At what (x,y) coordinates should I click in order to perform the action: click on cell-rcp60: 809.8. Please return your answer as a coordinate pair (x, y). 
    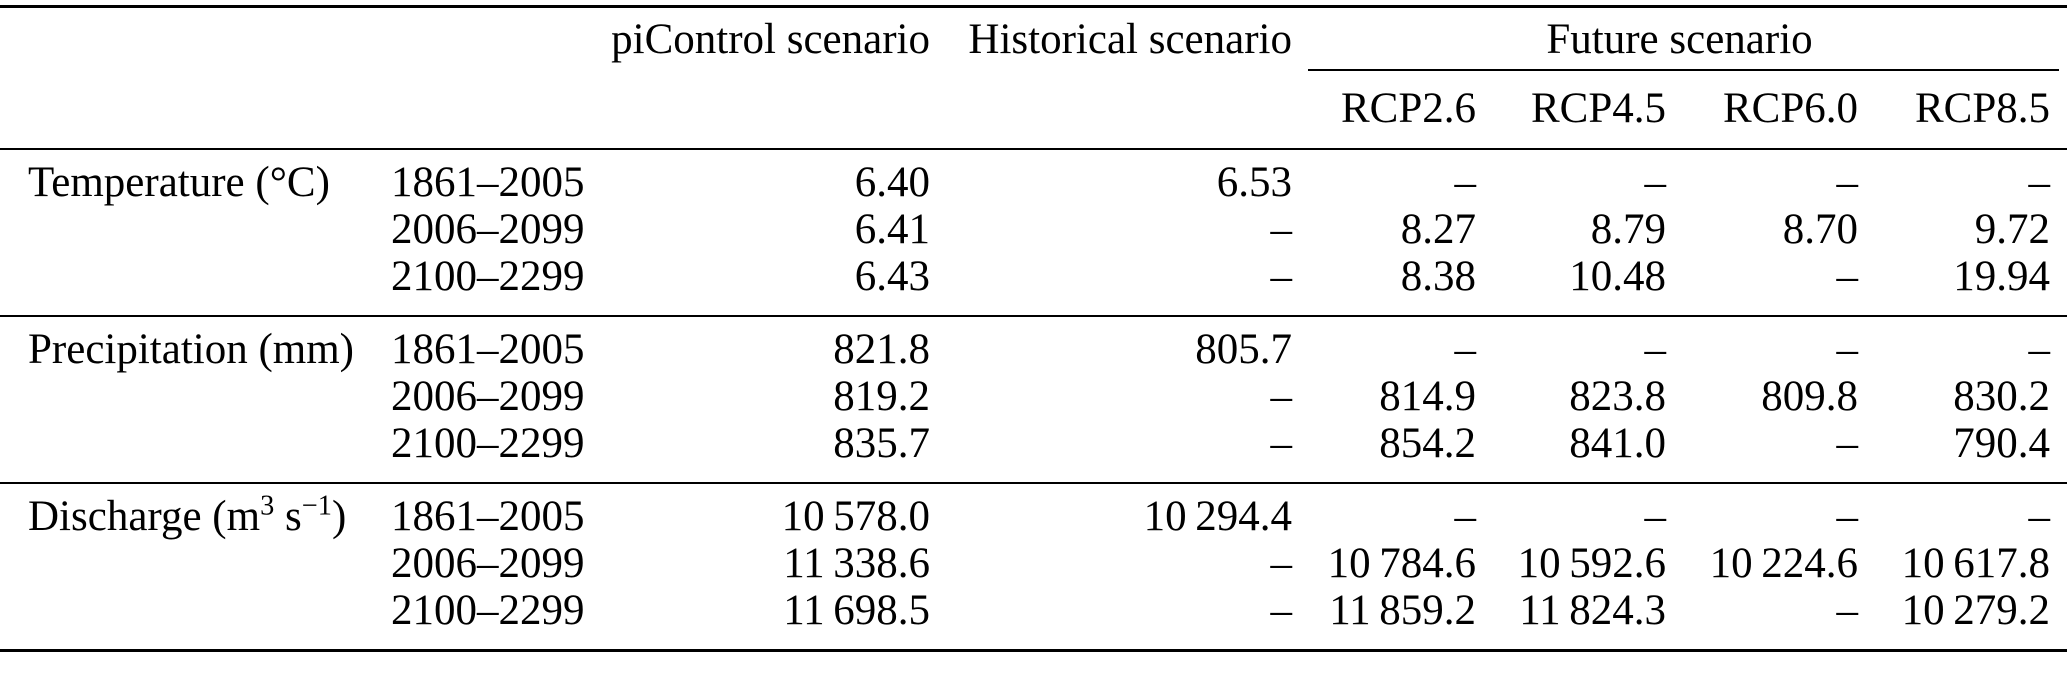
    Looking at the image, I should click on (1809, 396).